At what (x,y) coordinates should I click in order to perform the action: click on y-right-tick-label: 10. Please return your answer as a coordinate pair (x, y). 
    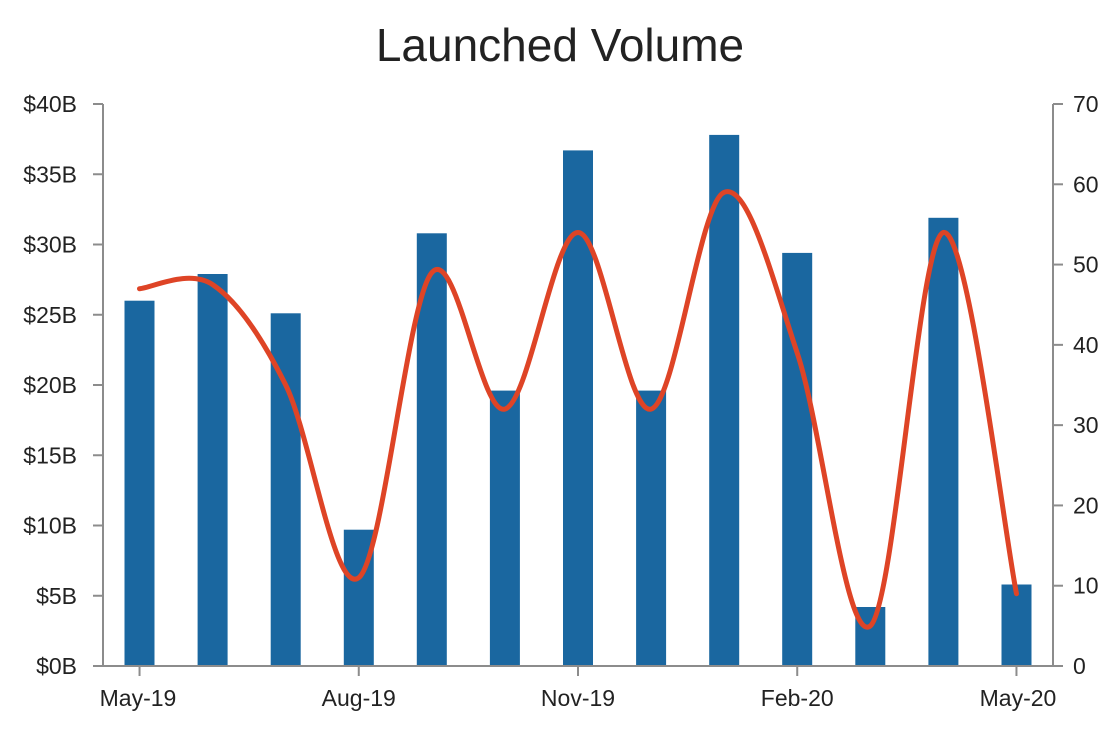
    Looking at the image, I should click on (1086, 586).